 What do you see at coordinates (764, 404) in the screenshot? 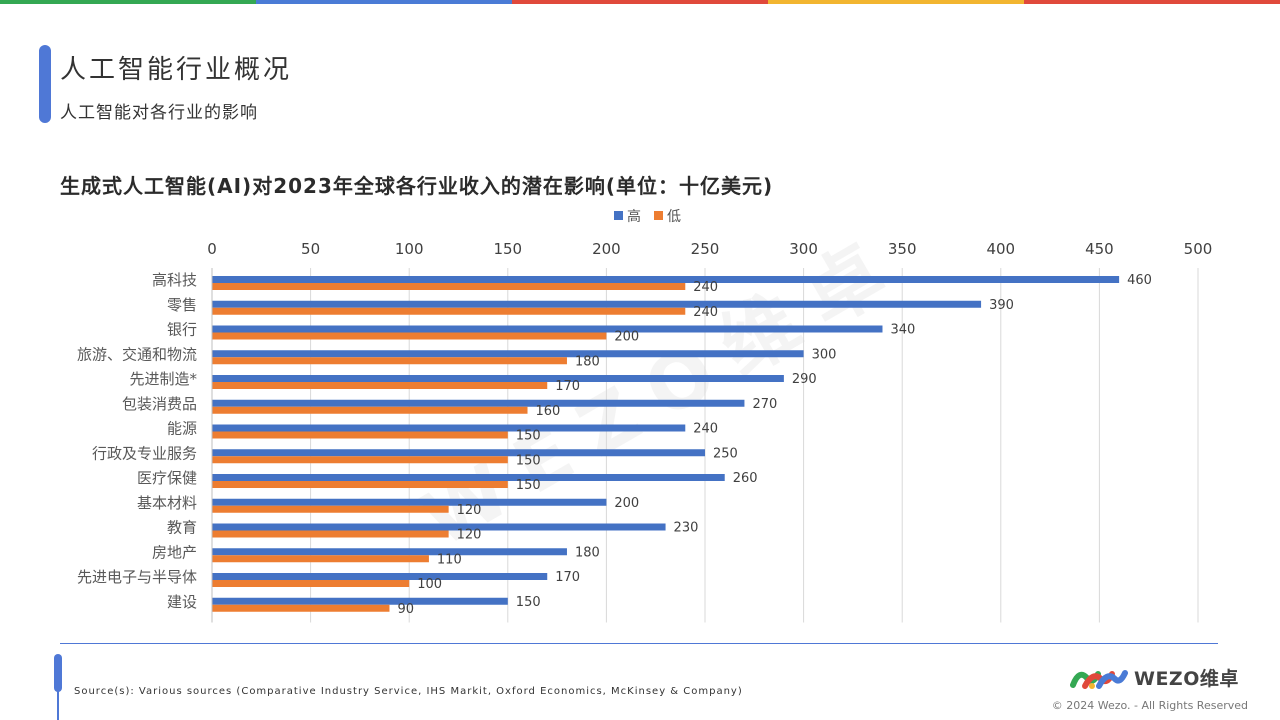
I see `data-label-high: 270` at bounding box center [764, 404].